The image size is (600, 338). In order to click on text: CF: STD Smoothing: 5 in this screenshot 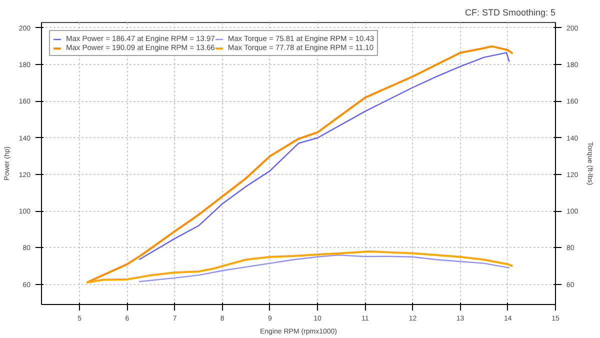, I will do `click(510, 13)`.